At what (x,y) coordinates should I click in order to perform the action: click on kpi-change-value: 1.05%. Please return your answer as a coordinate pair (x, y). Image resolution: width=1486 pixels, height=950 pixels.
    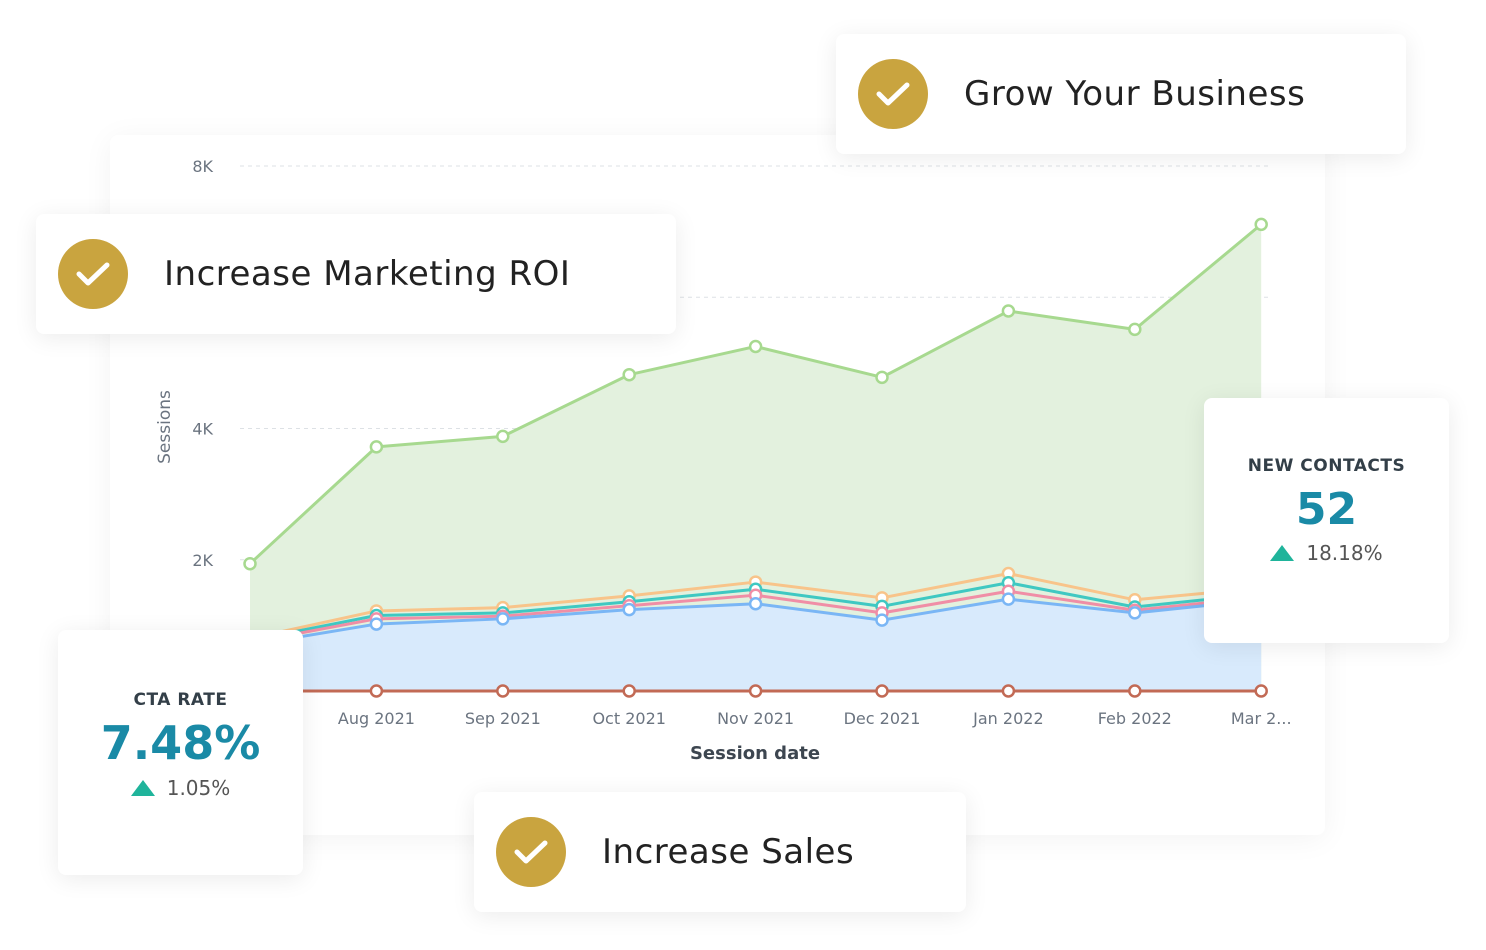
    Looking at the image, I should click on (198, 788).